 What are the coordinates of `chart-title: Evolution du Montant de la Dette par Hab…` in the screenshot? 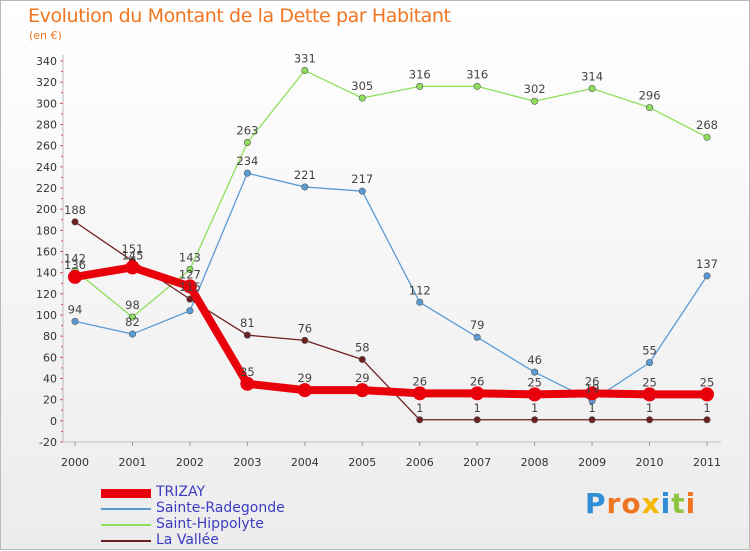 It's located at (239, 16).